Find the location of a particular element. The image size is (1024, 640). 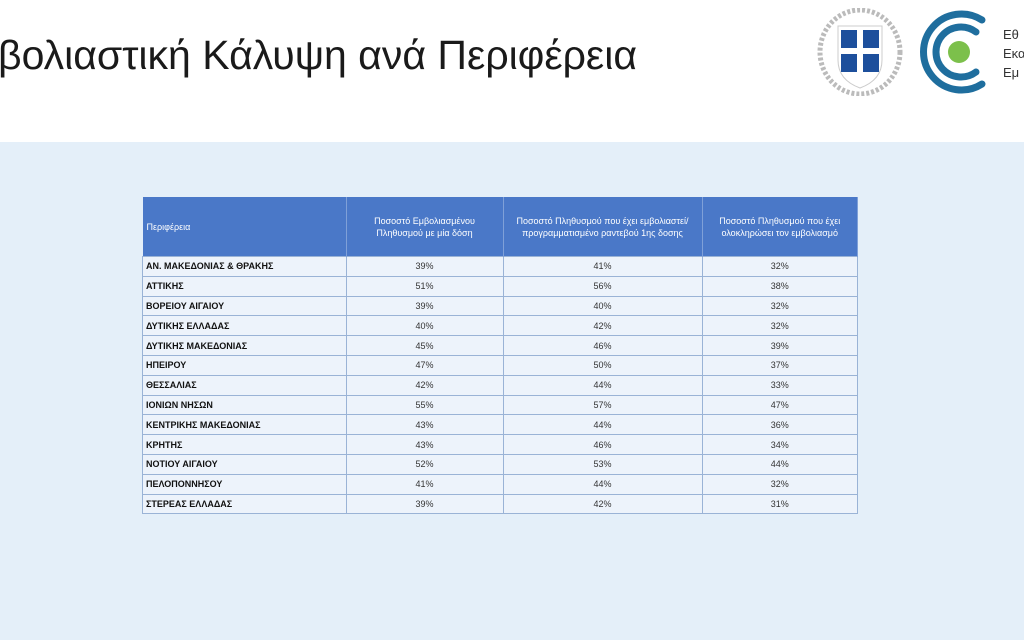

table-row: ΚΡΗΤΗΣ 43% 46% 34% is located at coordinates (500, 444).